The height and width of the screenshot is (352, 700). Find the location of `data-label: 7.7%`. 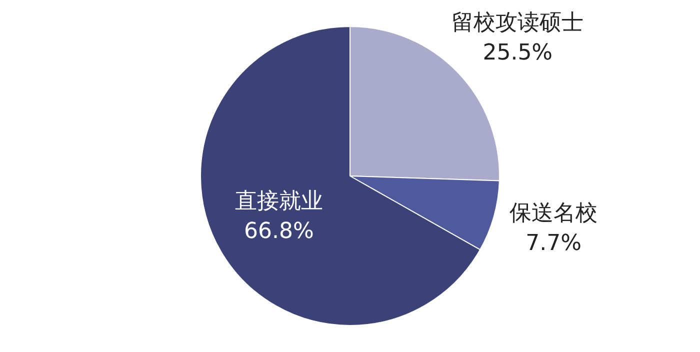

data-label: 7.7% is located at coordinates (554, 243).